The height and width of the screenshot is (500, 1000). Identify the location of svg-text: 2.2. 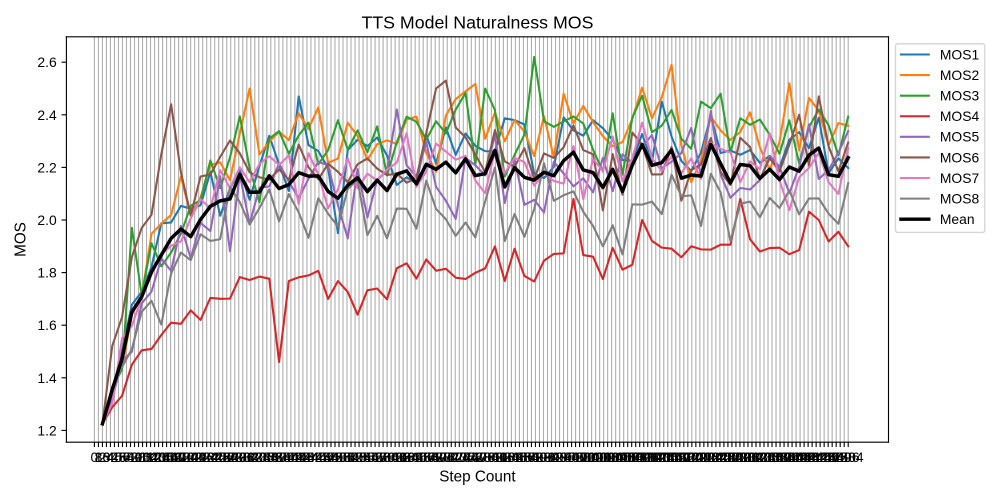
(47, 167).